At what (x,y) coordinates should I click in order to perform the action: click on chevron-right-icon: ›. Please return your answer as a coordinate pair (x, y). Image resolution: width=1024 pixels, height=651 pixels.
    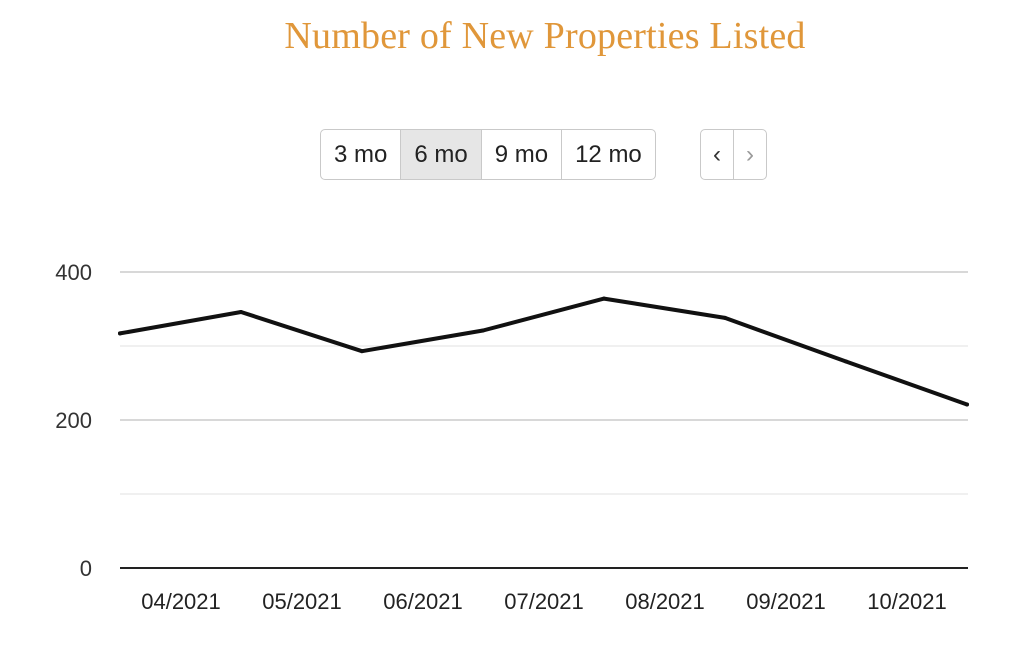
    Looking at the image, I should click on (750, 154).